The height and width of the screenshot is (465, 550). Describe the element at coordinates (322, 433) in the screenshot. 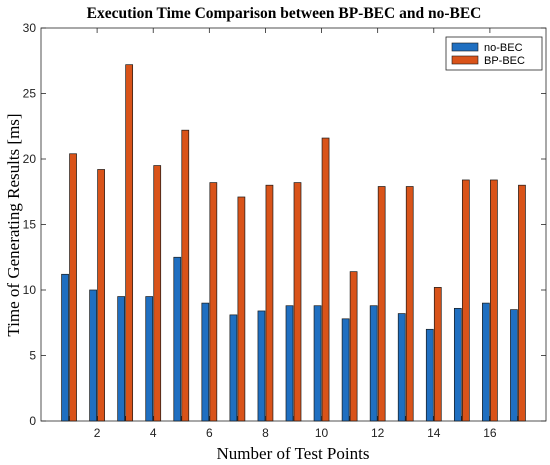

I see `x-tick-label: 10` at that location.